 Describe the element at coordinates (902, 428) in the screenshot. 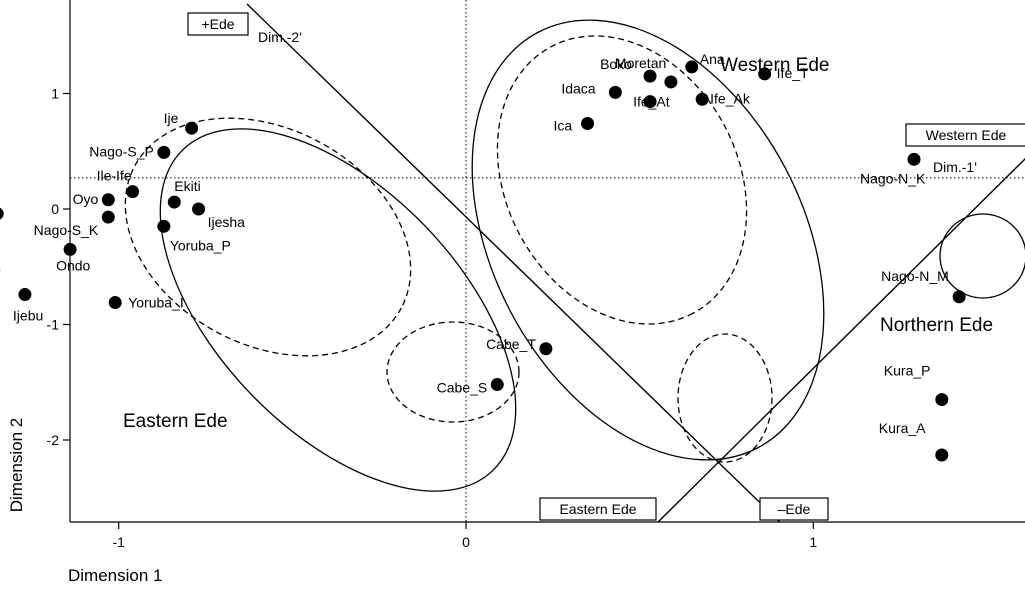

I see `point-label-kura-a: Kura_A` at that location.